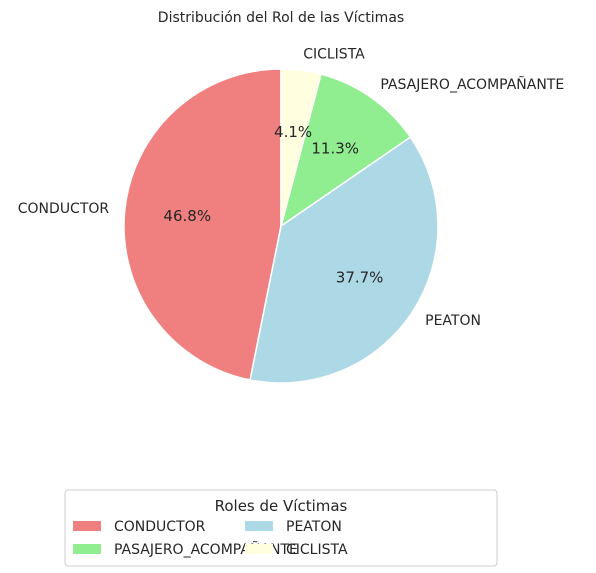  Describe the element at coordinates (293, 132) in the screenshot. I see `pct-ciclista: 4.1%` at that location.